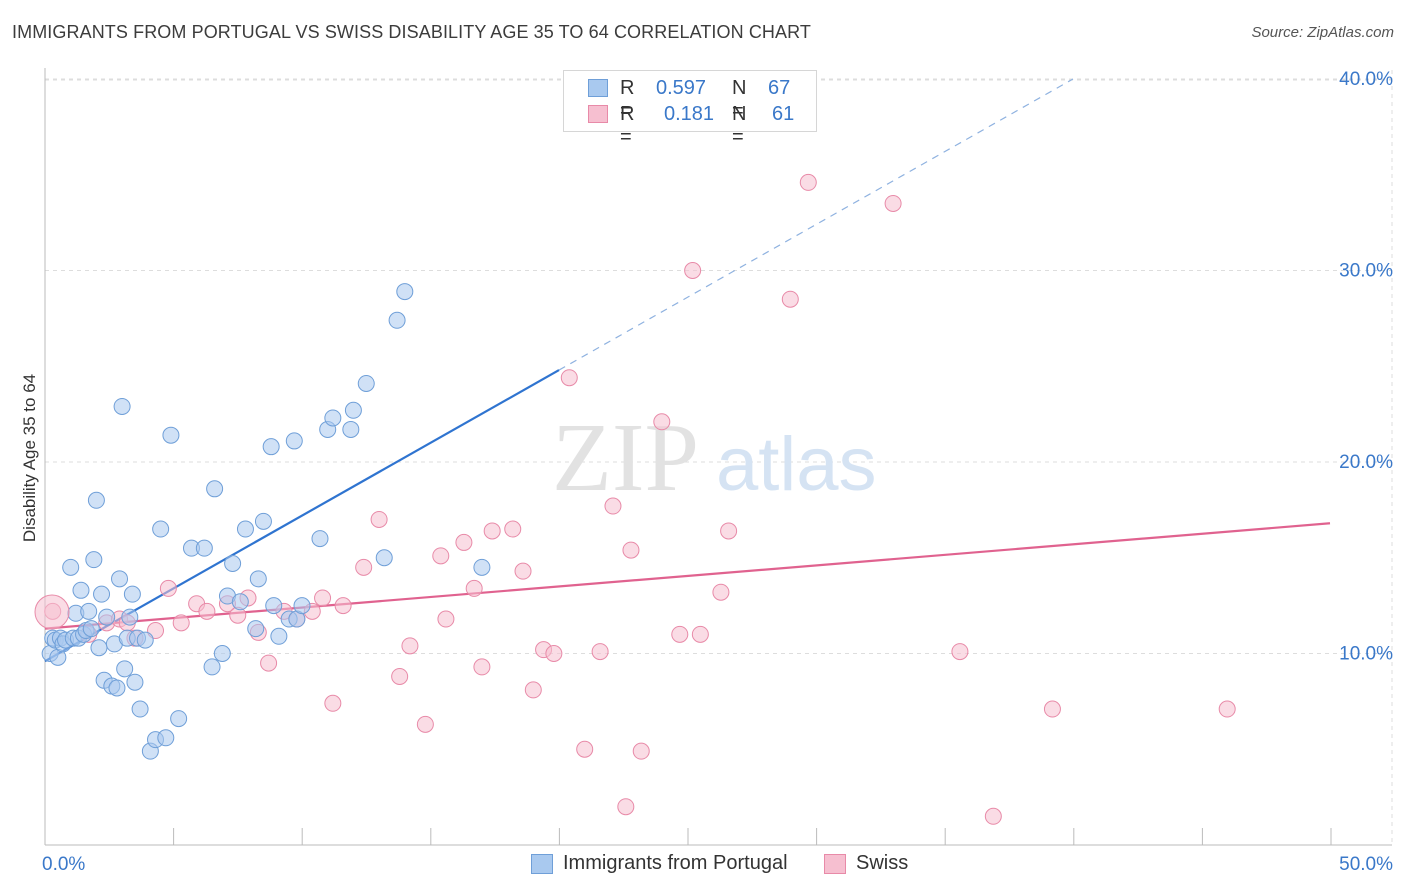 The image size is (1406, 892). Describe the element at coordinates (1322, 32) in the screenshot. I see `source-label: Source: ZipAtlas.com` at that location.